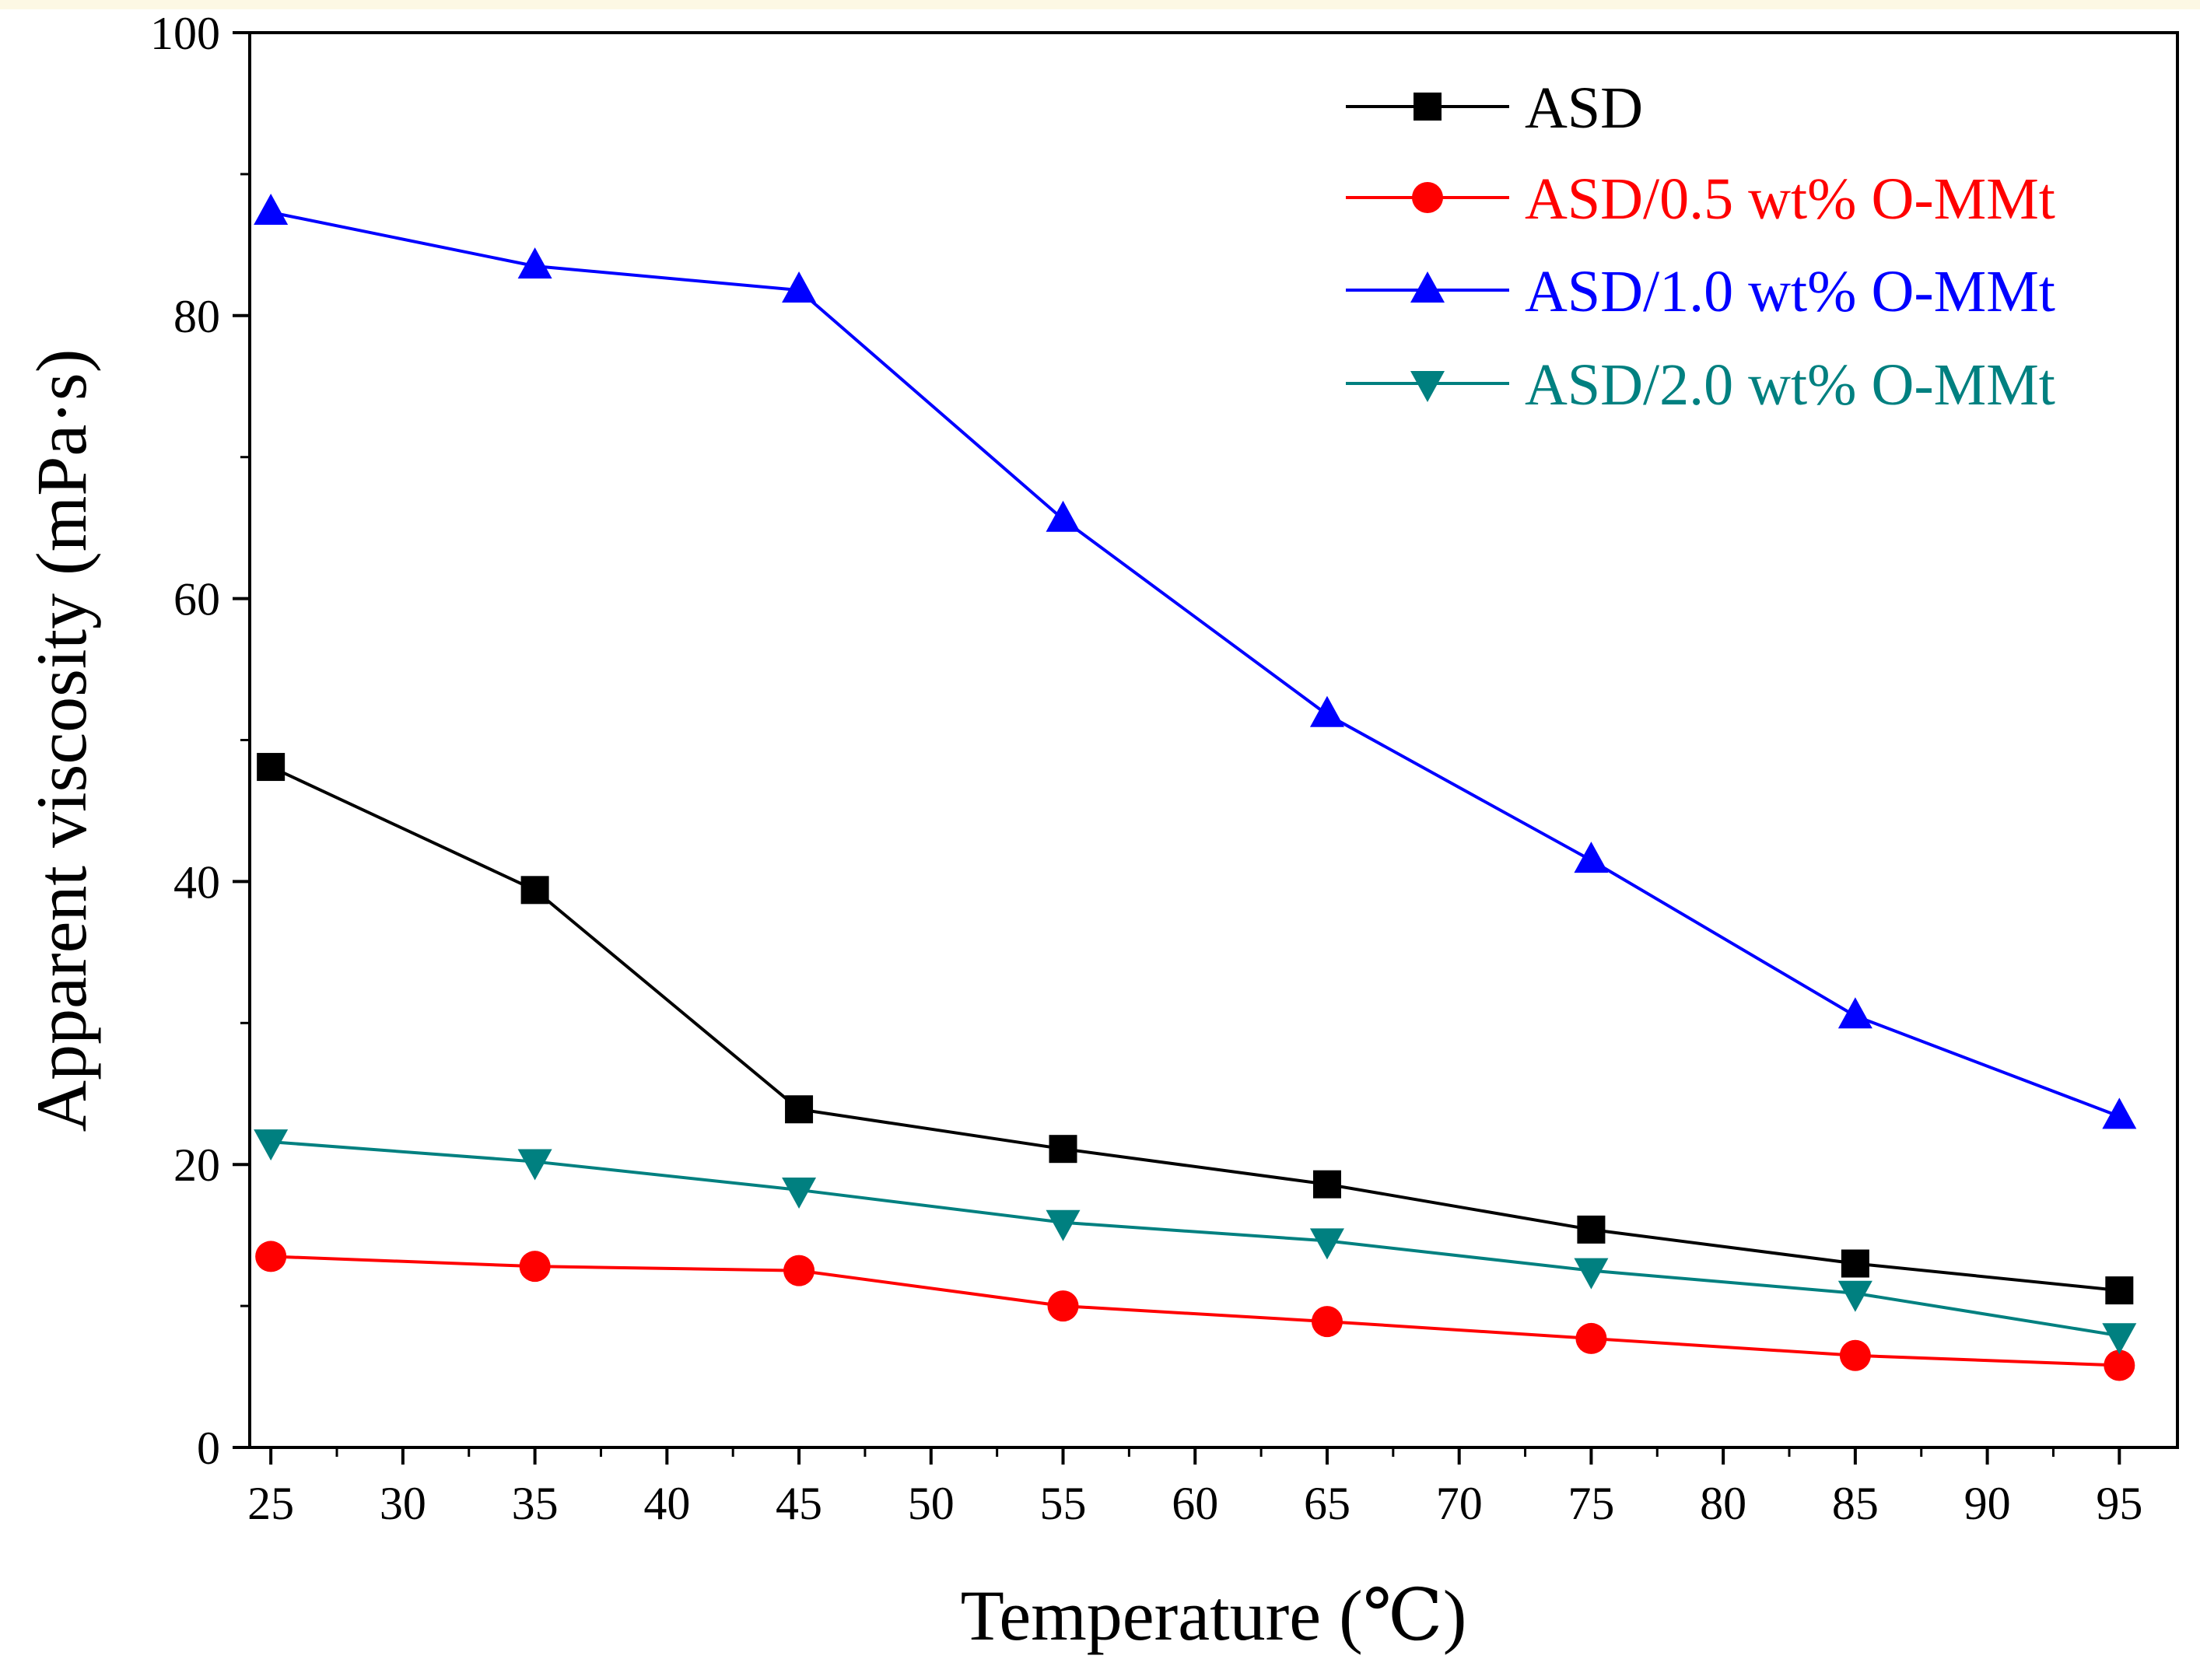  What do you see at coordinates (1855, 1503) in the screenshot?
I see `x-tick-label-85: 85` at bounding box center [1855, 1503].